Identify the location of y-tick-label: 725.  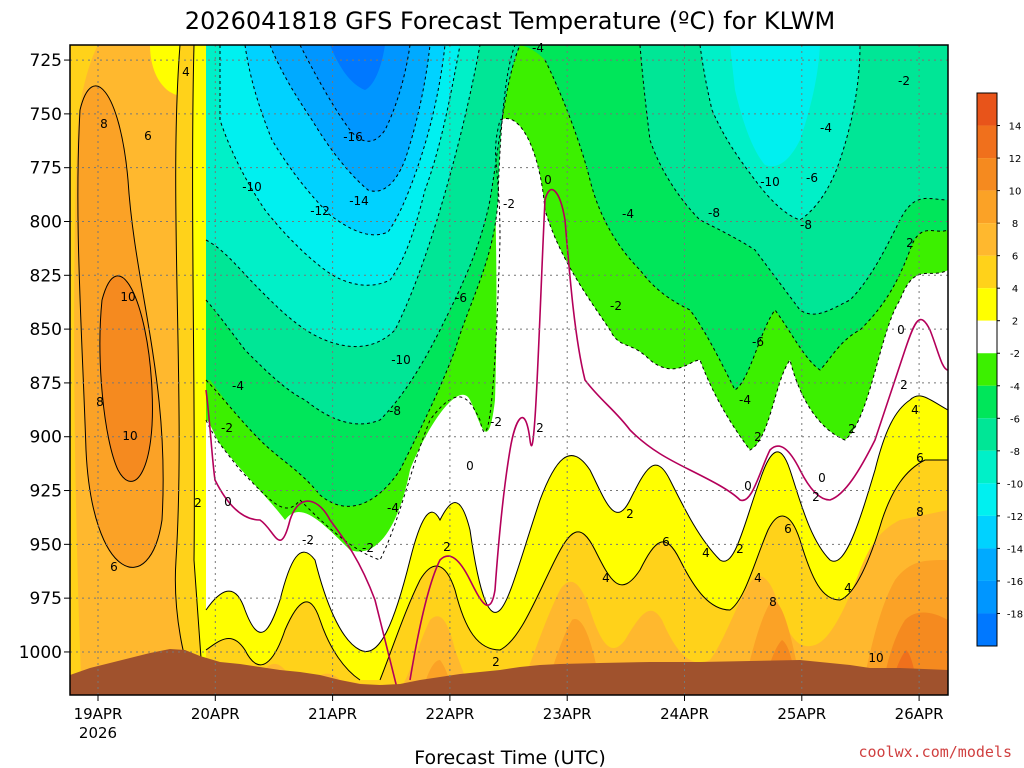
(46, 61).